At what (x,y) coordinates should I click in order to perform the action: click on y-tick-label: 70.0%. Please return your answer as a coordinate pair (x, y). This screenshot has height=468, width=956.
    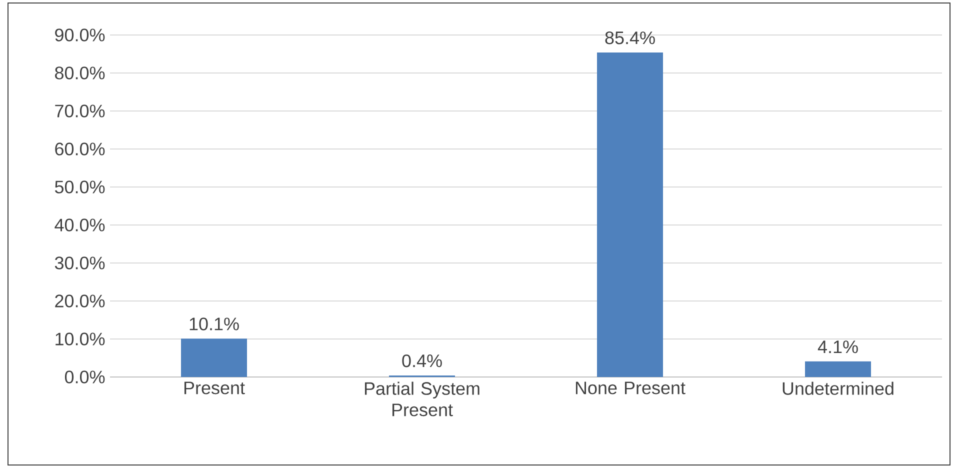
    Looking at the image, I should click on (80, 111).